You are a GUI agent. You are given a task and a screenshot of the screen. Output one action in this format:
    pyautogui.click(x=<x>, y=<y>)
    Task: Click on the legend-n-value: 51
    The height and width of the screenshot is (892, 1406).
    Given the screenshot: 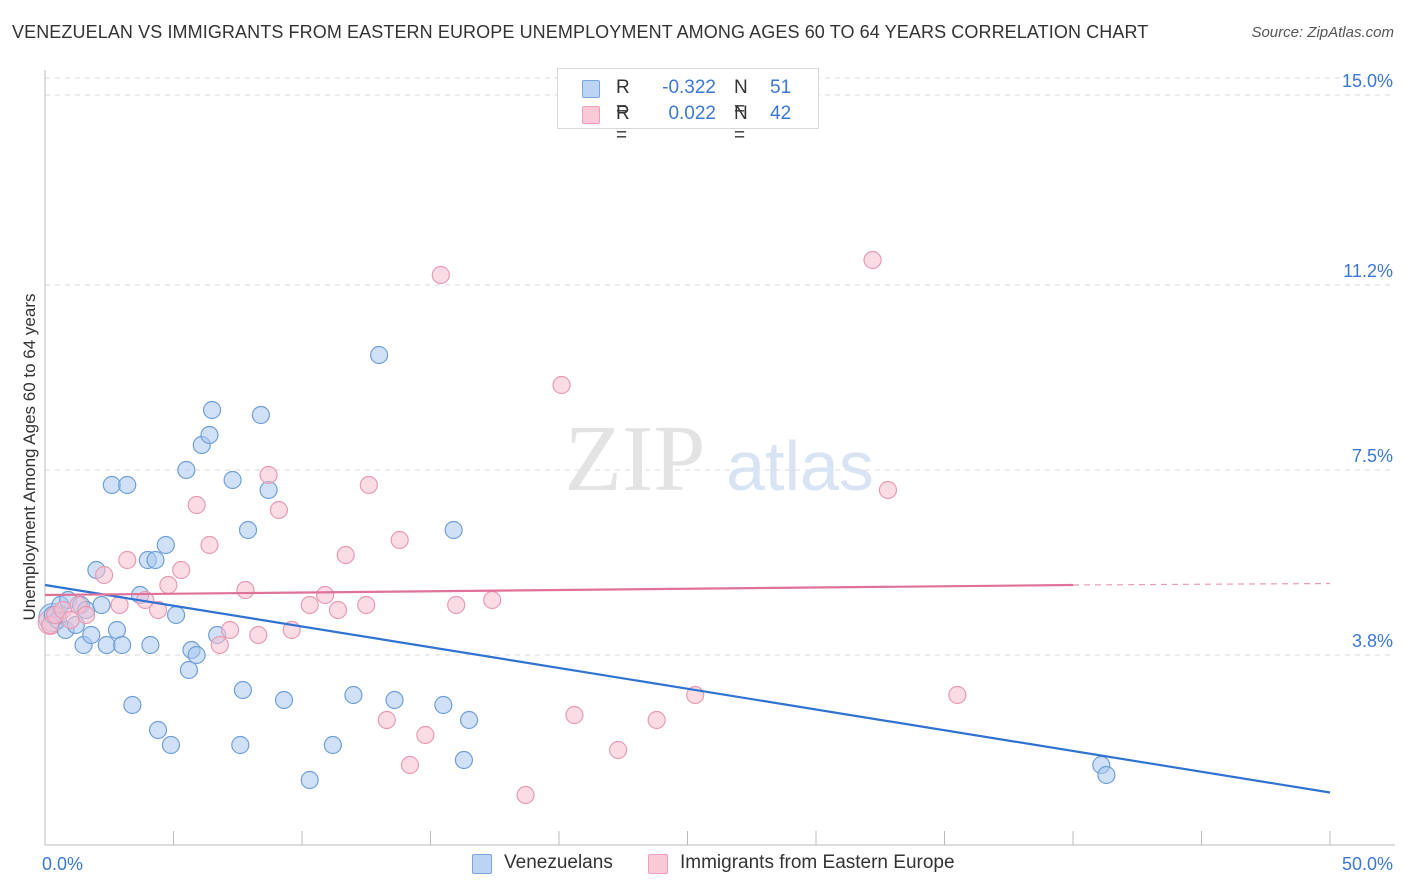 What is the action you would take?
    pyautogui.click(x=781, y=87)
    